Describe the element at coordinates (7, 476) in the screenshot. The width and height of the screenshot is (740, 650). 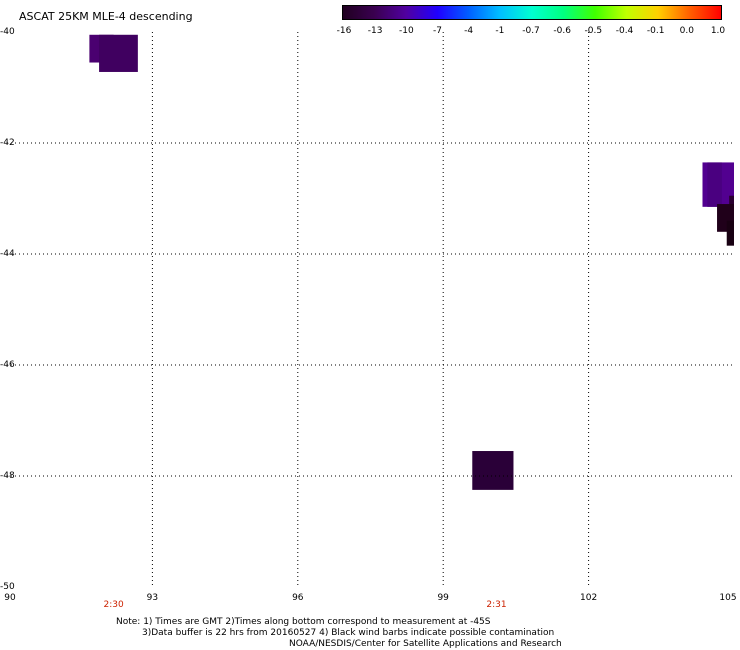
I see `latitude-label: -48` at that location.